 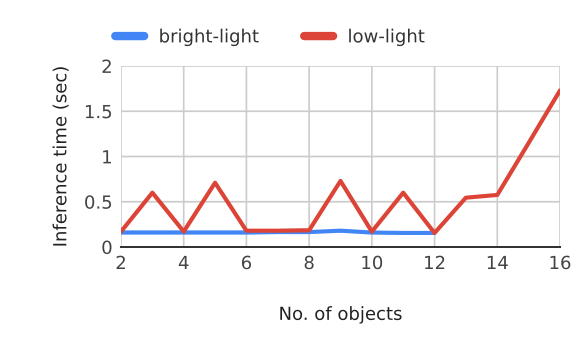 I want to click on x-tick-label: 12, so click(x=434, y=263).